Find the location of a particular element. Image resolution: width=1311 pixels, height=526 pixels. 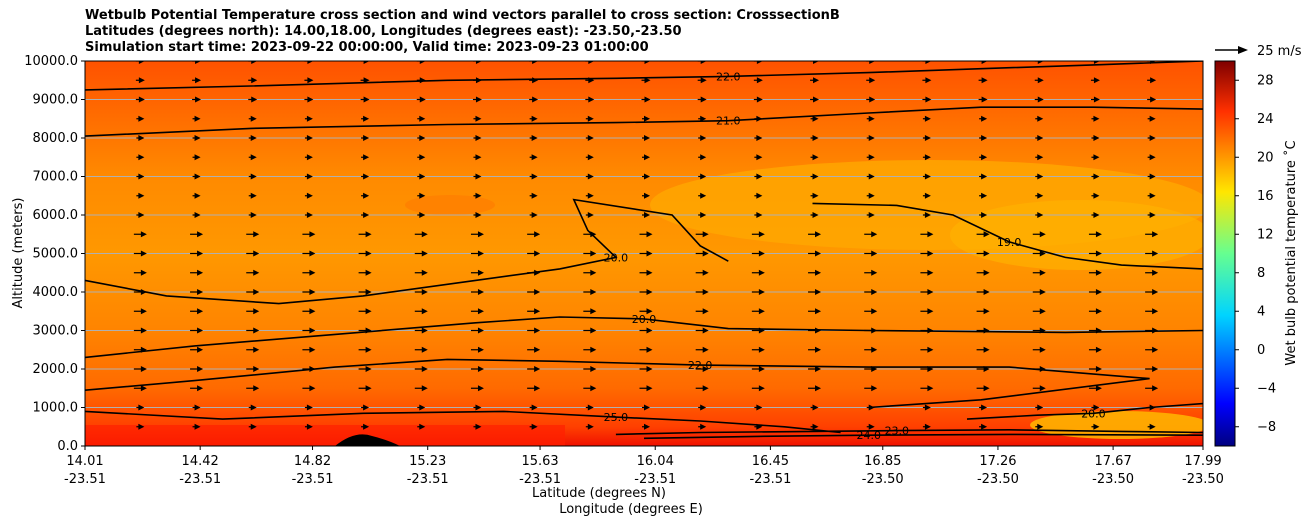

terrain is located at coordinates (367, 440).